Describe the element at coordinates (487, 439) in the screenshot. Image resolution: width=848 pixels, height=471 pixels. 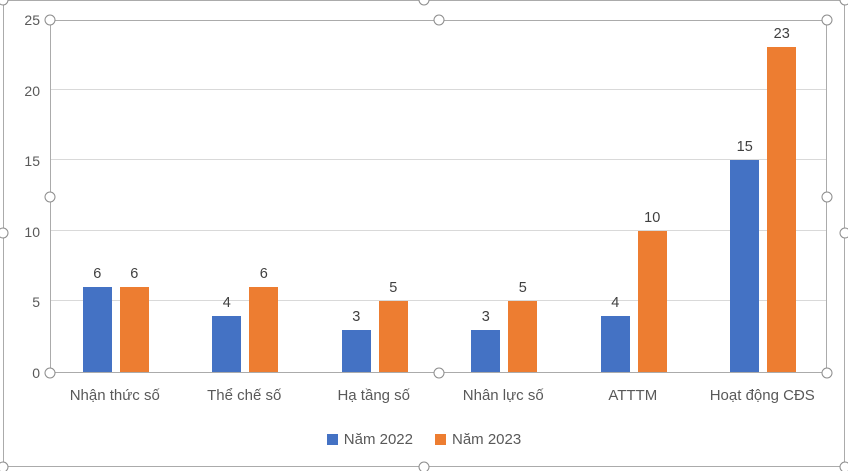
I see `legend-label: Năm 2023` at that location.